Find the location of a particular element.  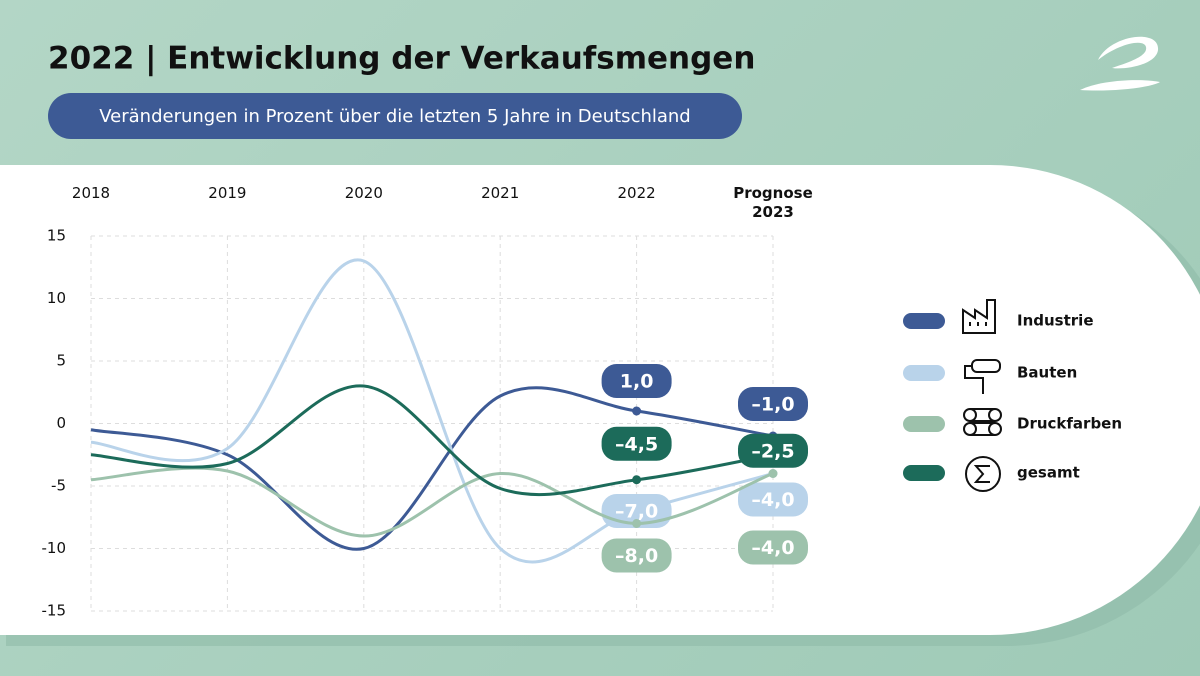

x-tick-label: 2020 is located at coordinates (363, 193).